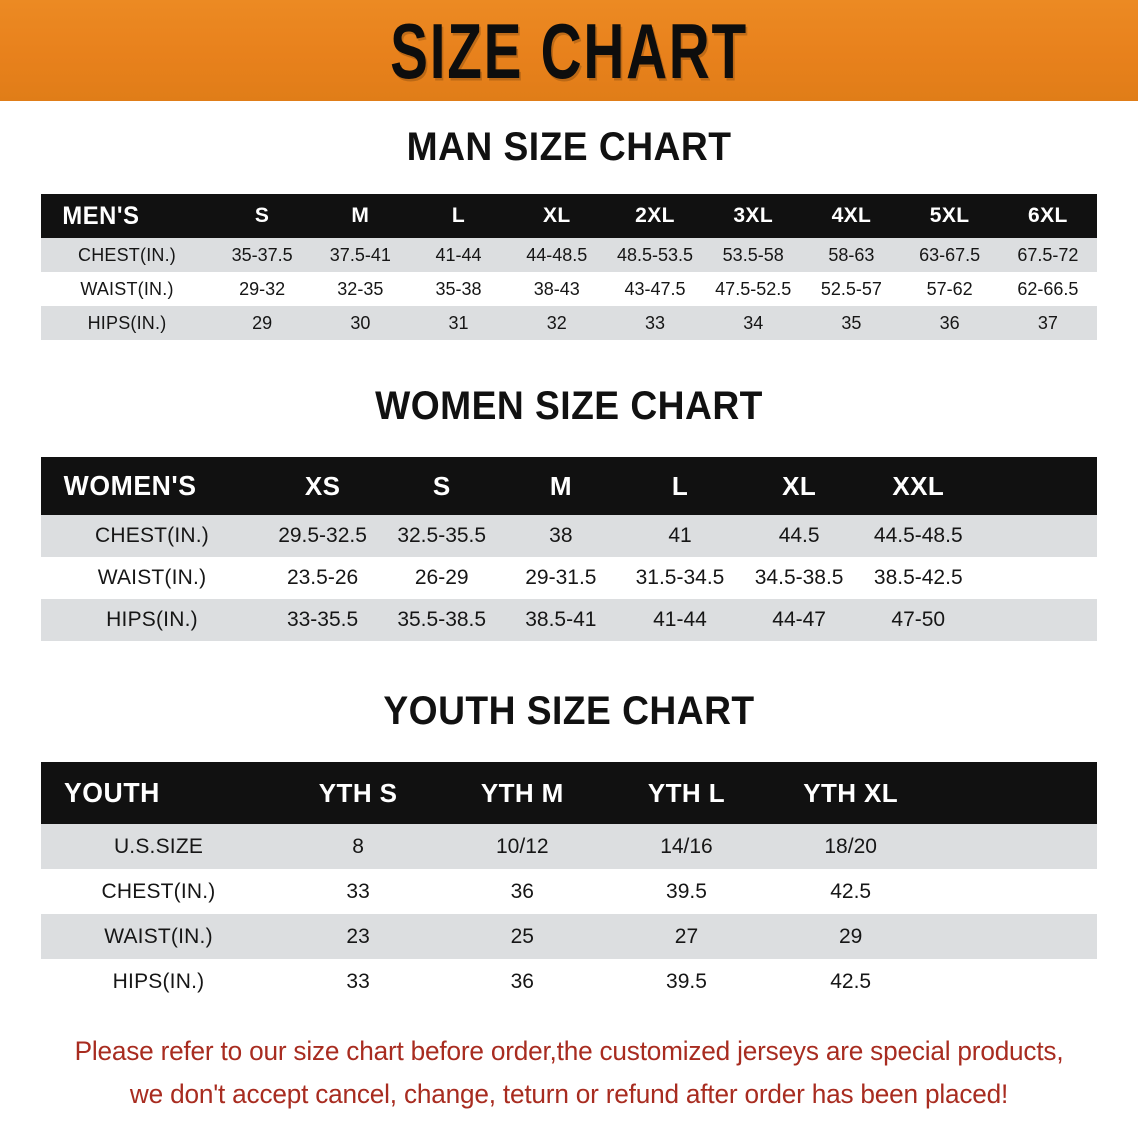  I want to click on men-cell: 29, so click(262, 323).